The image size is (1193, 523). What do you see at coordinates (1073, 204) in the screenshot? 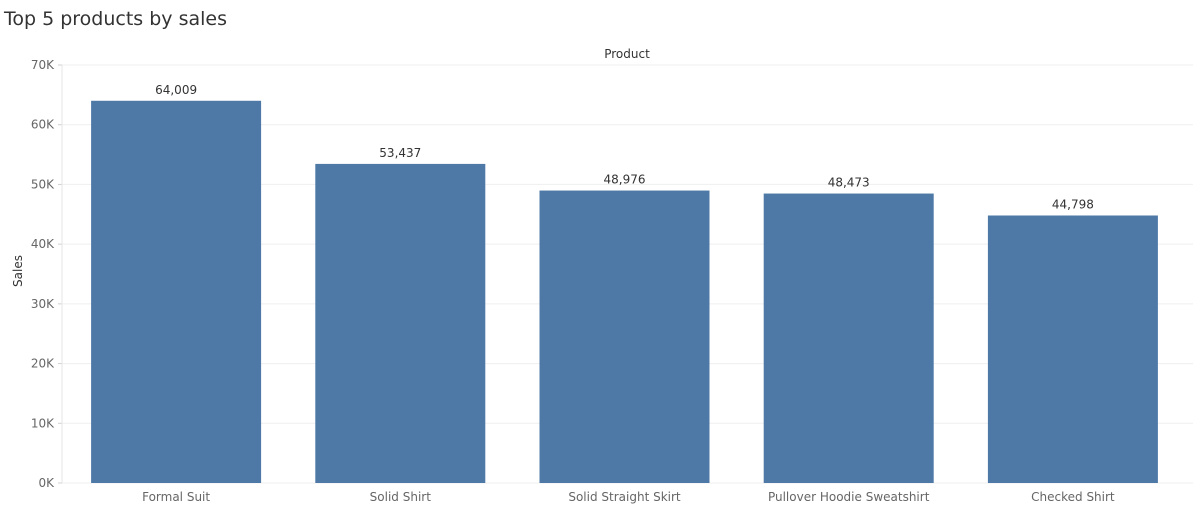
I see `data-label: 44,798` at bounding box center [1073, 204].